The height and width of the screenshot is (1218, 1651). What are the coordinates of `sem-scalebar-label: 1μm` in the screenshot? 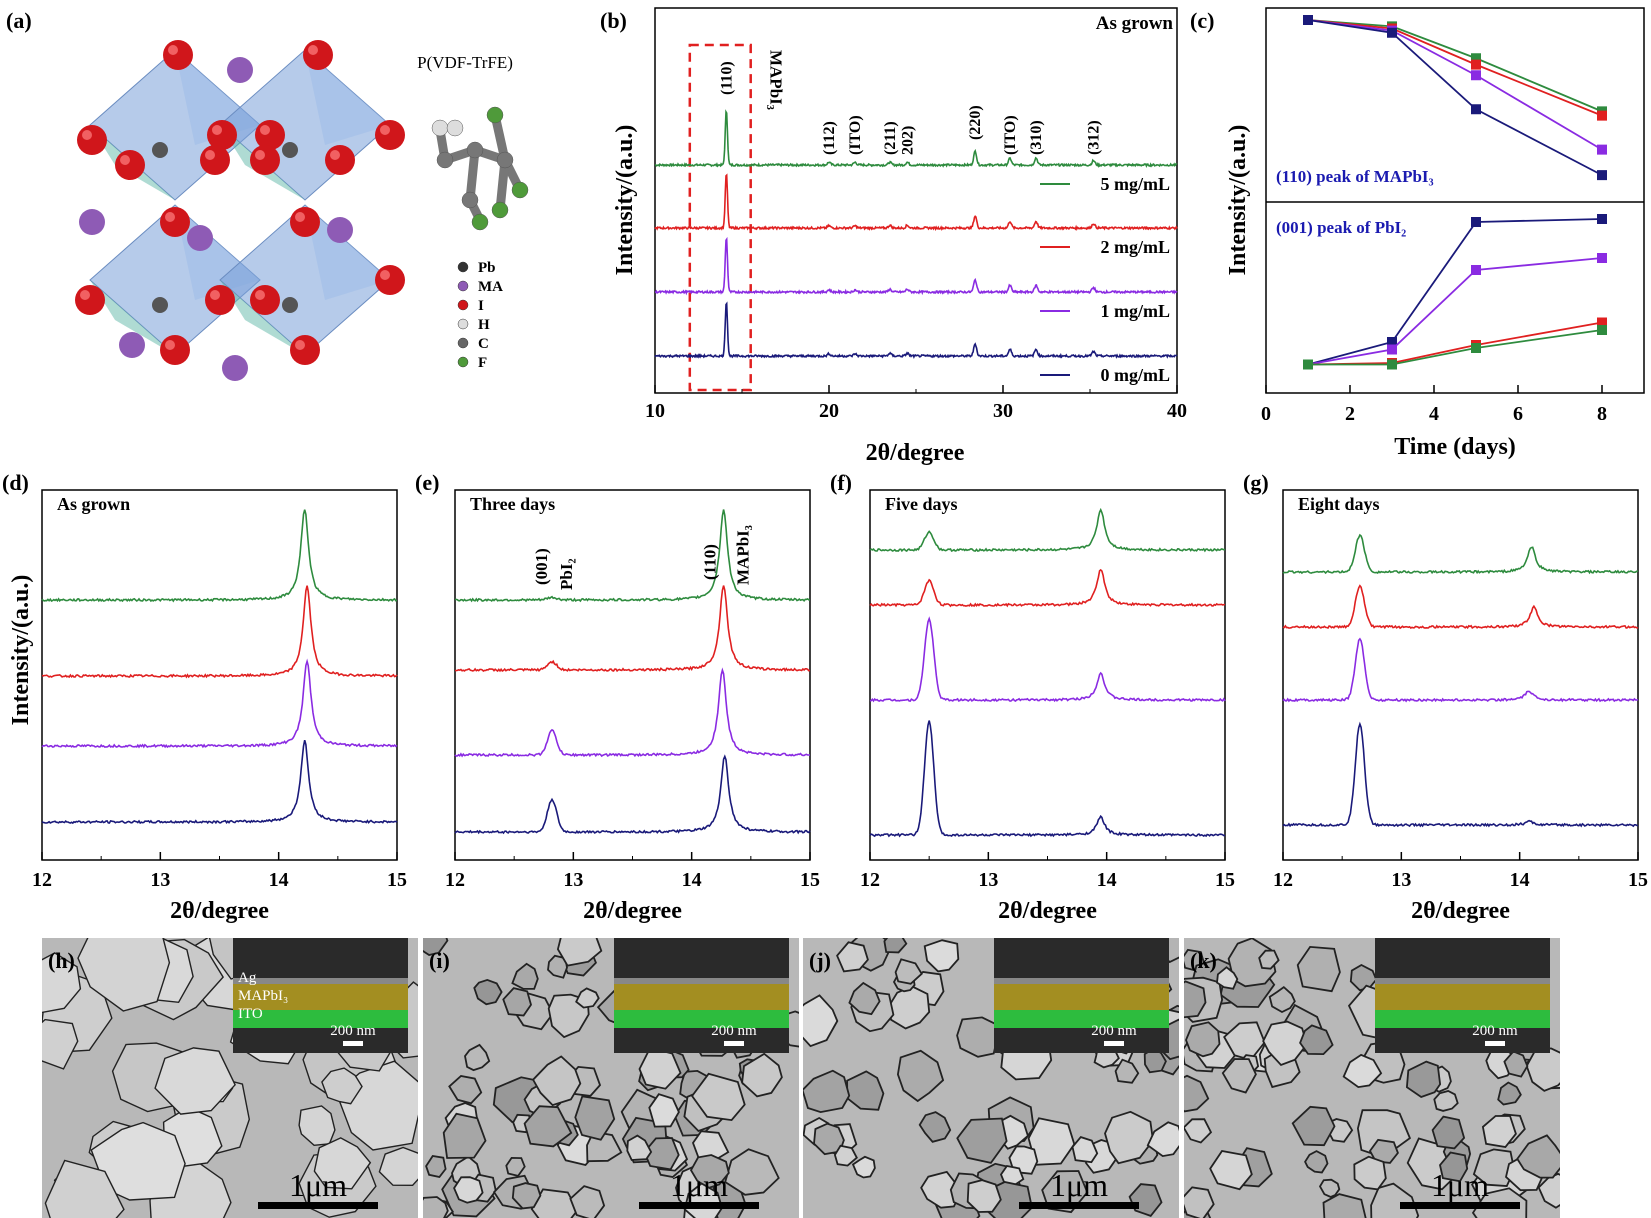 It's located at (699, 1185).